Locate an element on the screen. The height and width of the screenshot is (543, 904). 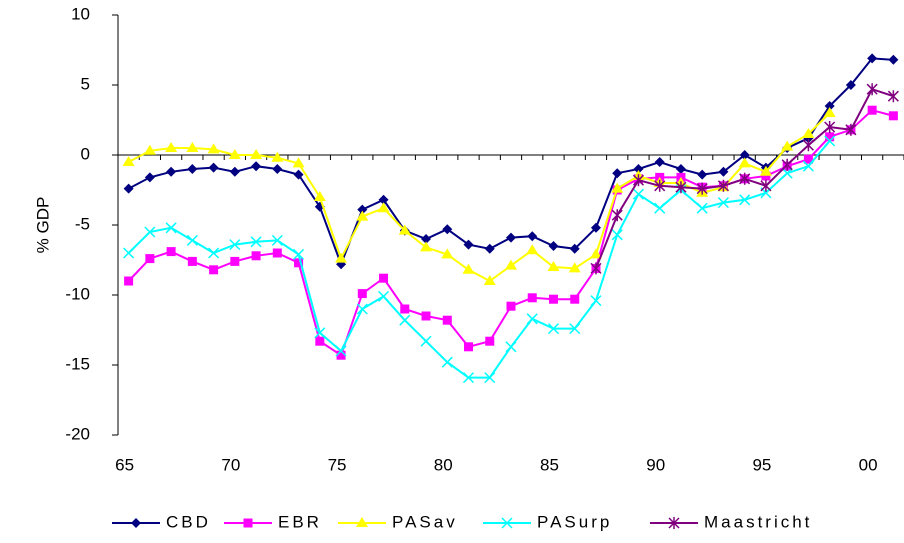
legend-item: PASav is located at coordinates (398, 521).